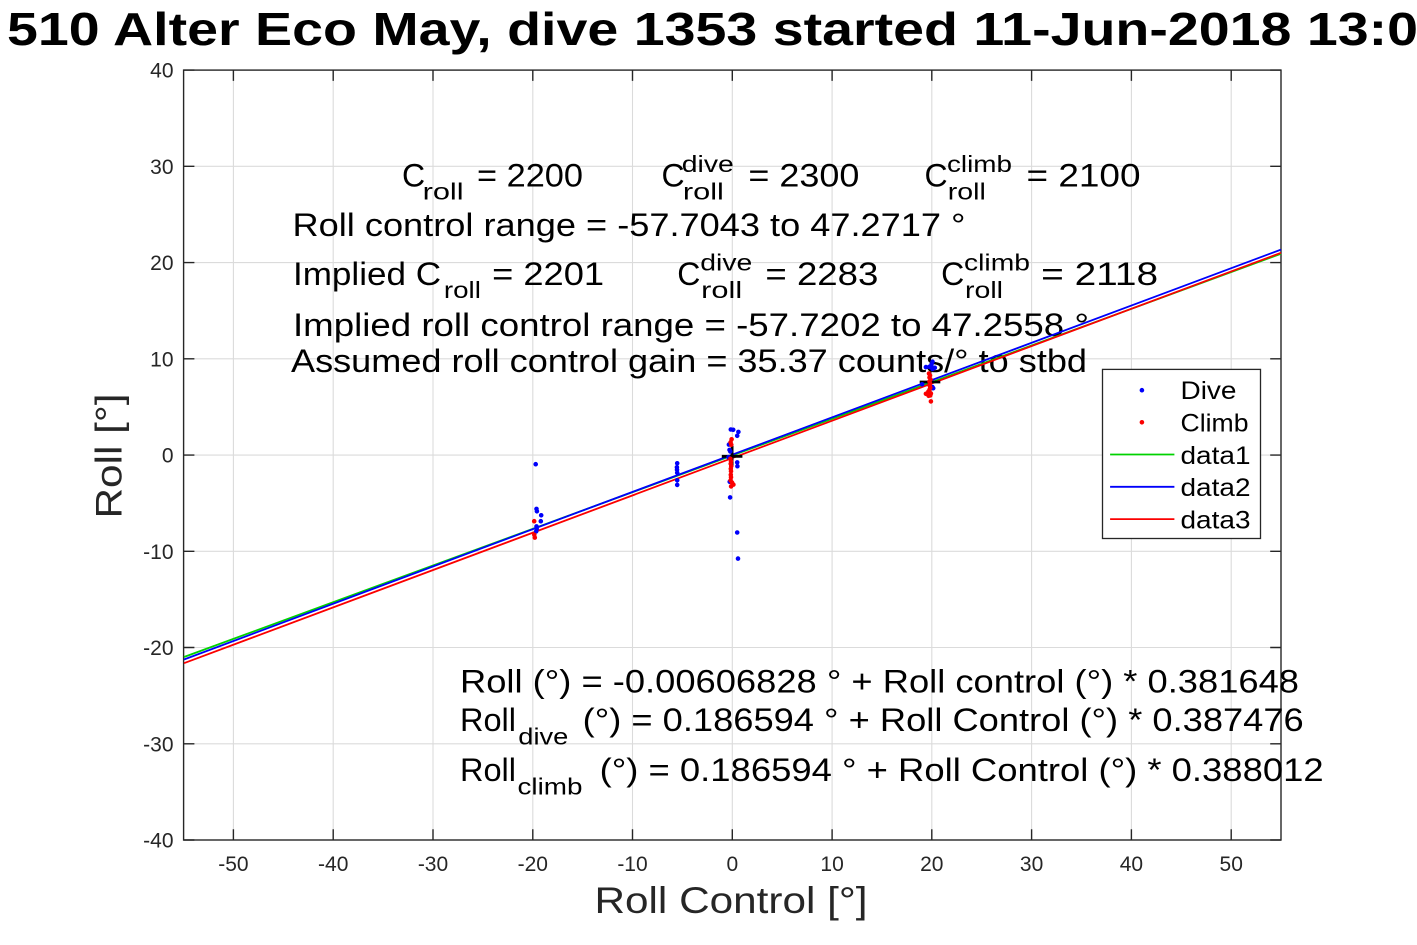  I want to click on svg-text: Implied C, so click(367, 274).